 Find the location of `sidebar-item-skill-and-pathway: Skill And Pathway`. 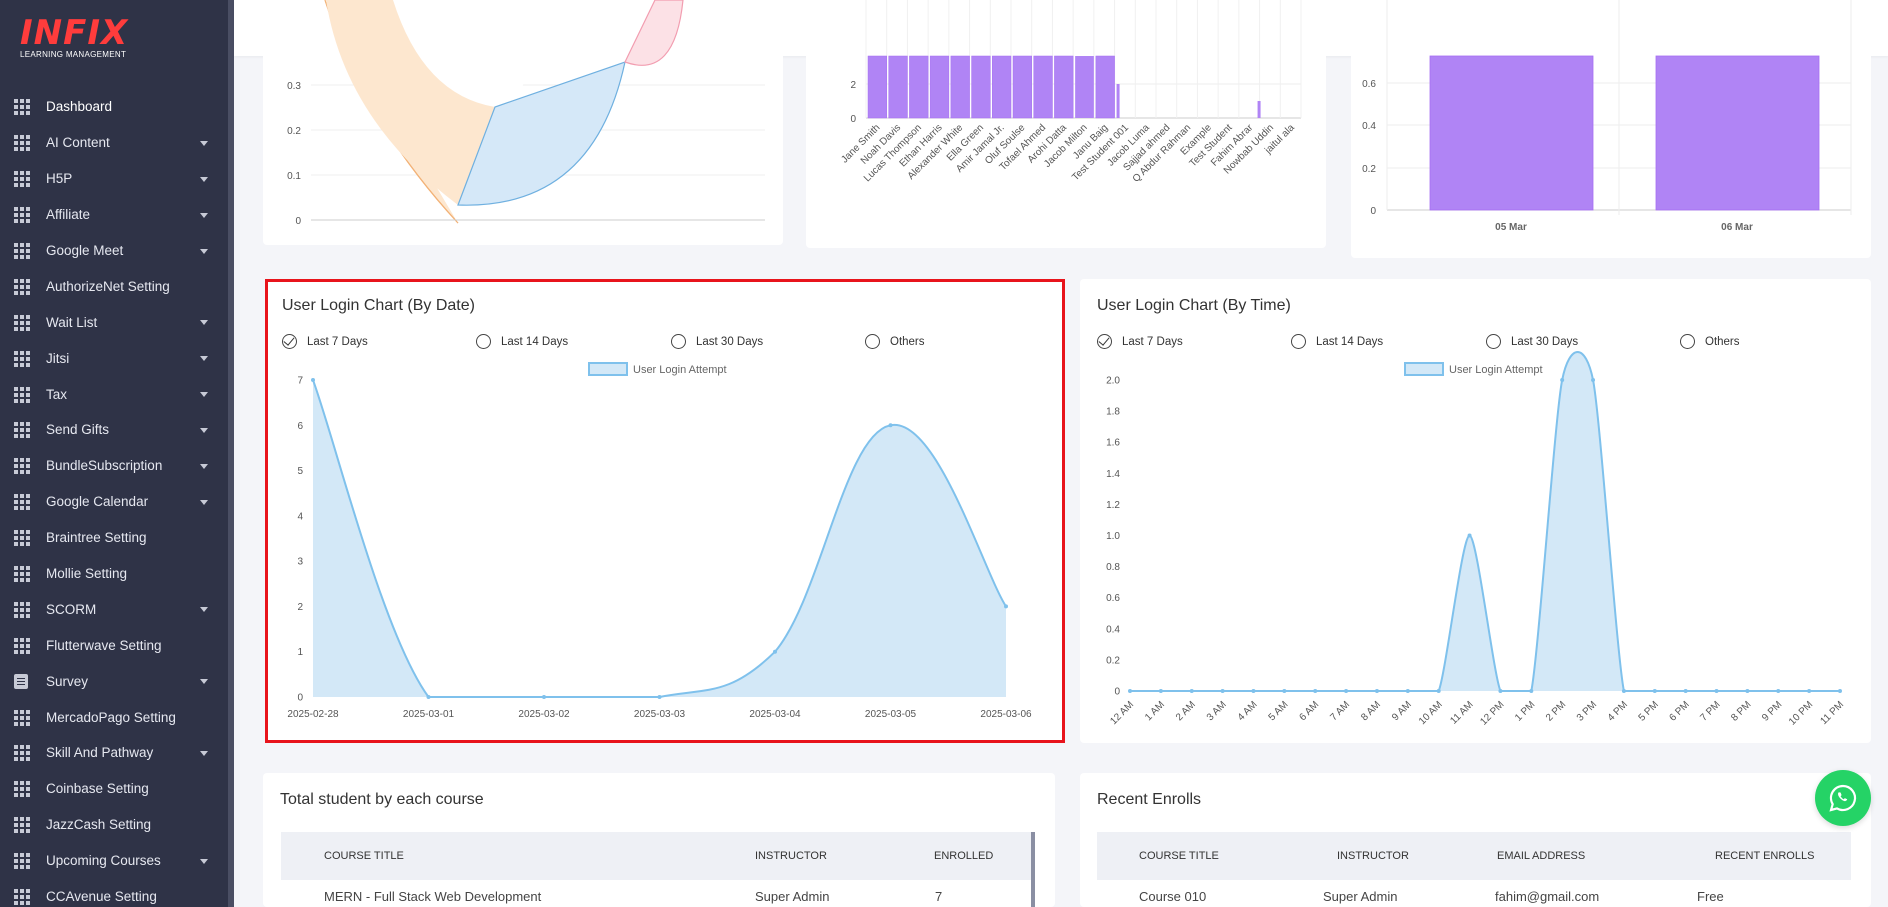

sidebar-item-skill-and-pathway: Skill And Pathway is located at coordinates (114, 753).